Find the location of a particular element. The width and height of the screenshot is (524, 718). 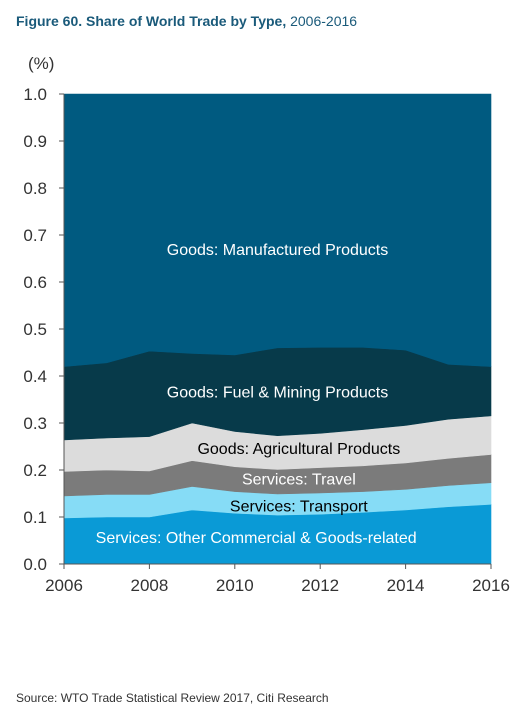

y-axis-unit-label: (%) is located at coordinates (41, 63).